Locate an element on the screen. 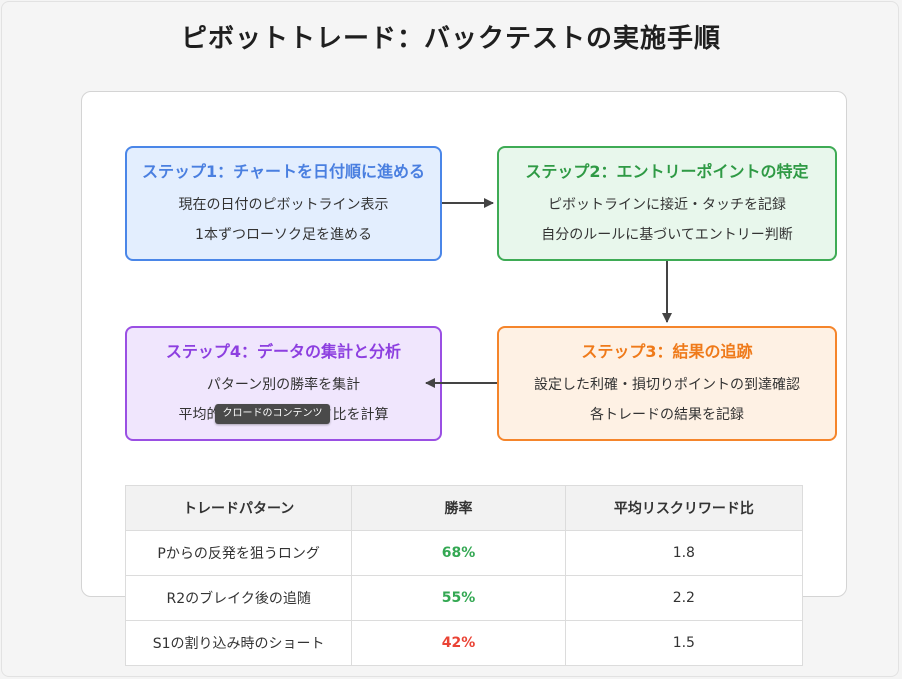  table-header-row: トレードパターン 勝率 平均リスクリワード比 is located at coordinates (464, 508).